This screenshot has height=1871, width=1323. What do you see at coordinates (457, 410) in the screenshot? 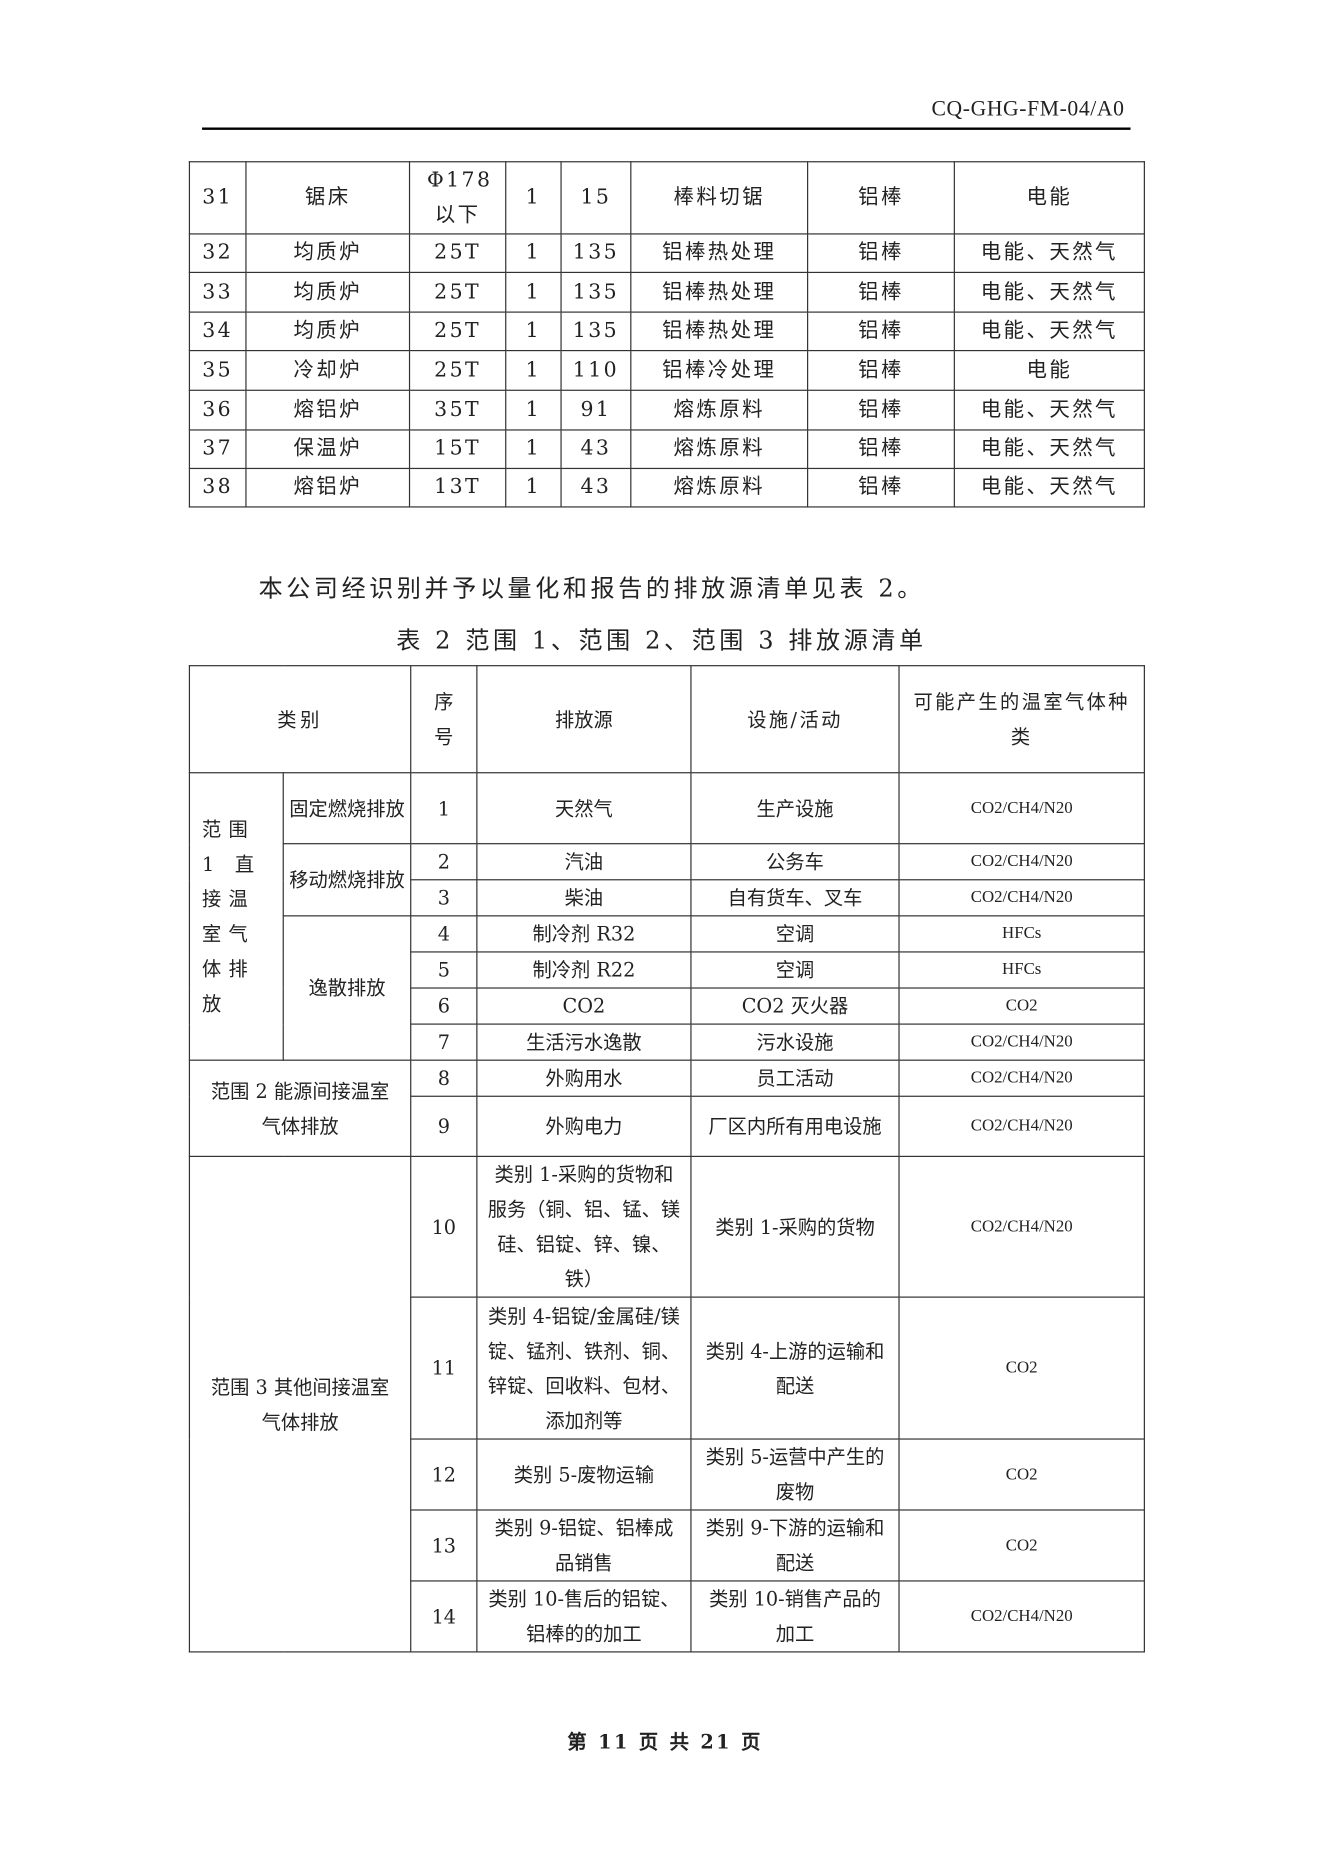
I see `table-cell: 35T` at bounding box center [457, 410].